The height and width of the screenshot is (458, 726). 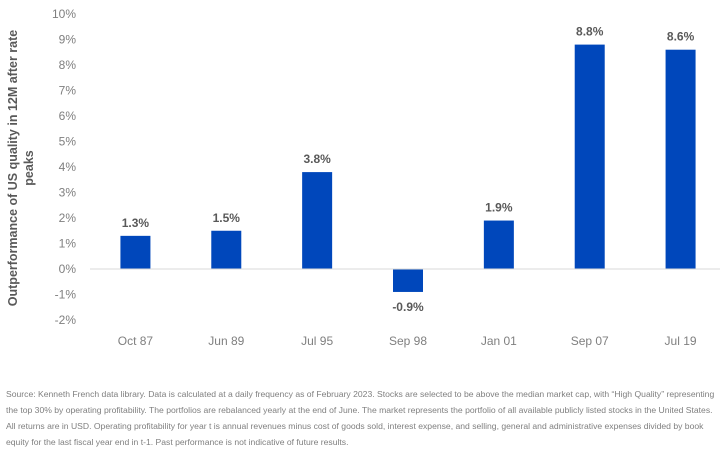 What do you see at coordinates (29, 167) in the screenshot?
I see `y-axis-title-line: peaks` at bounding box center [29, 167].